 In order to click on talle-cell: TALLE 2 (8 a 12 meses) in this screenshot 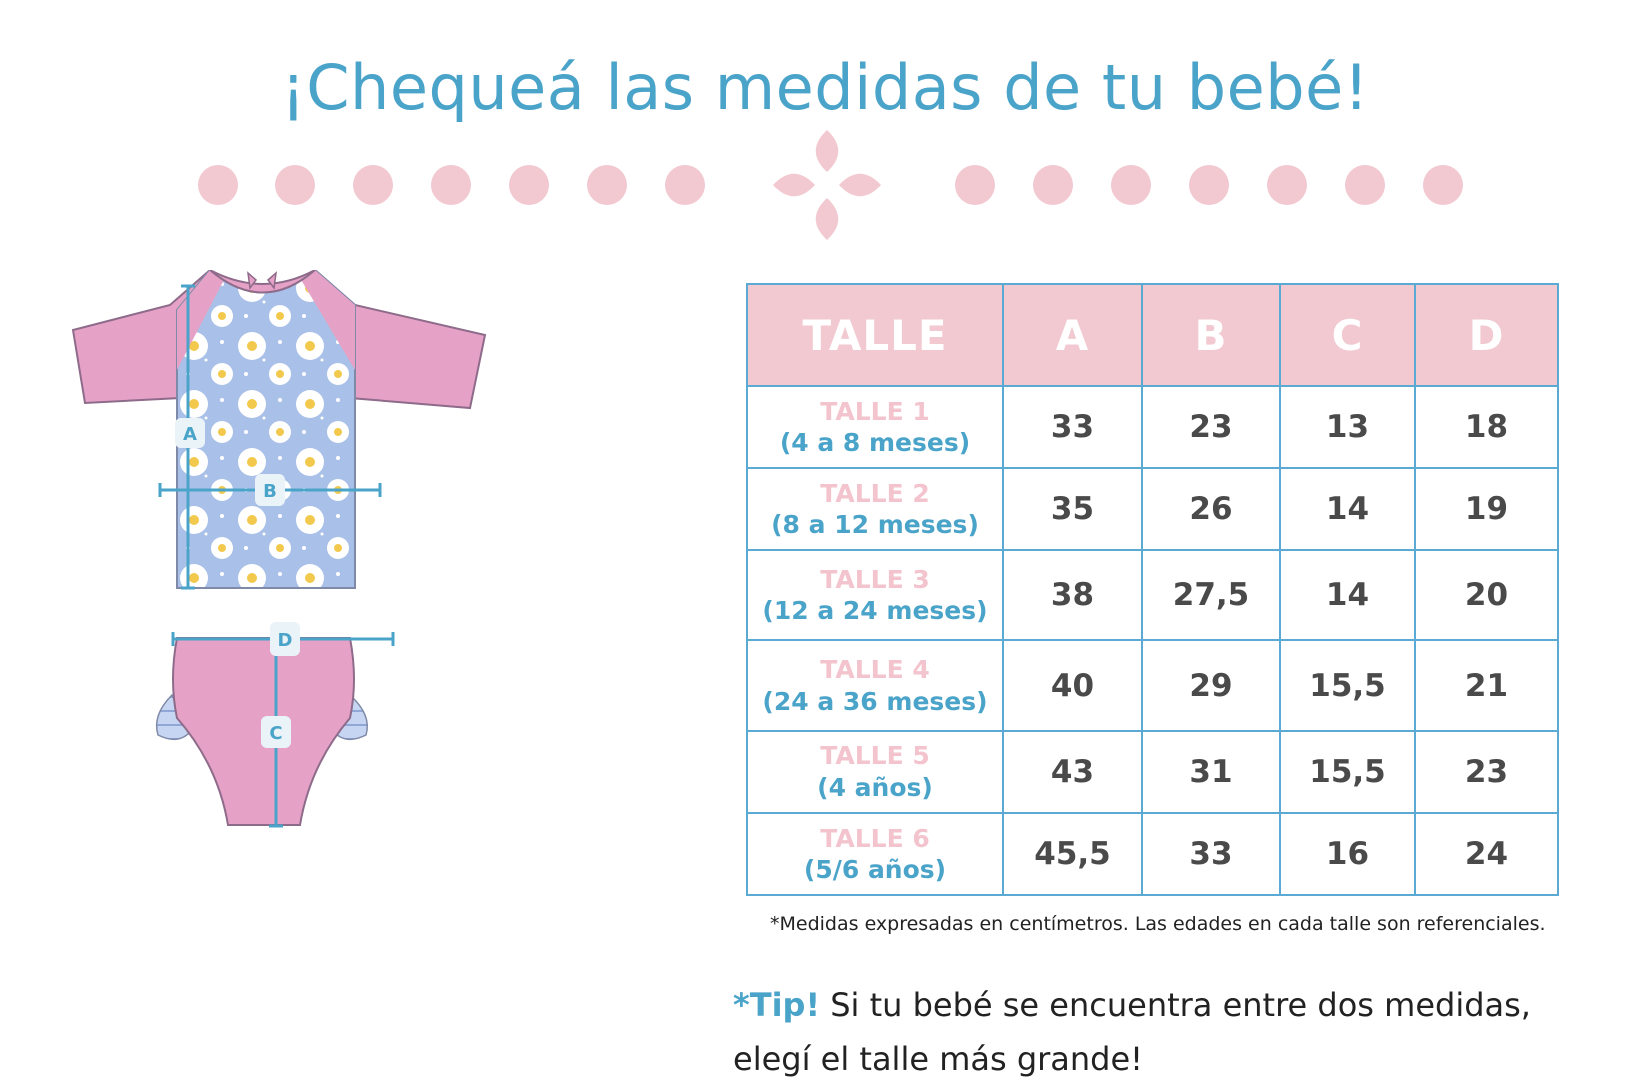, I will do `click(875, 509)`.